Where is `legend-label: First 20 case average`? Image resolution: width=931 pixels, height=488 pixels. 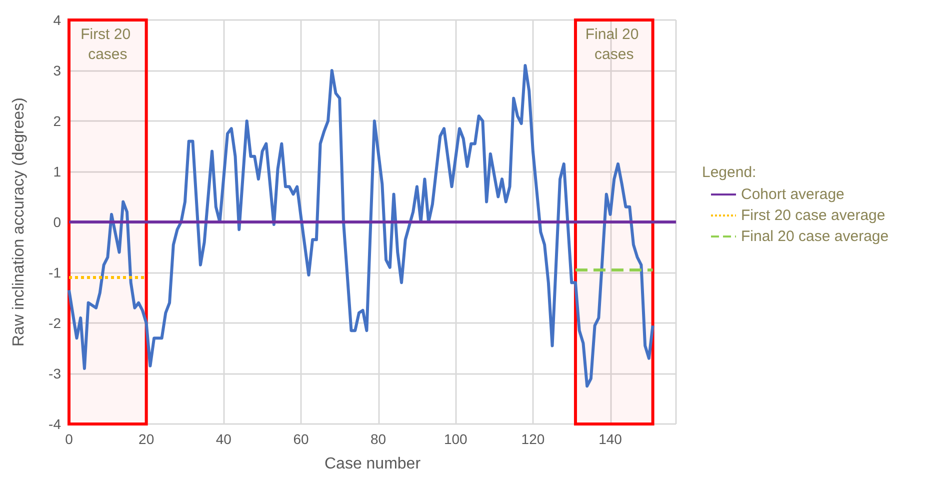
legend-label: First 20 case average is located at coordinates (813, 215).